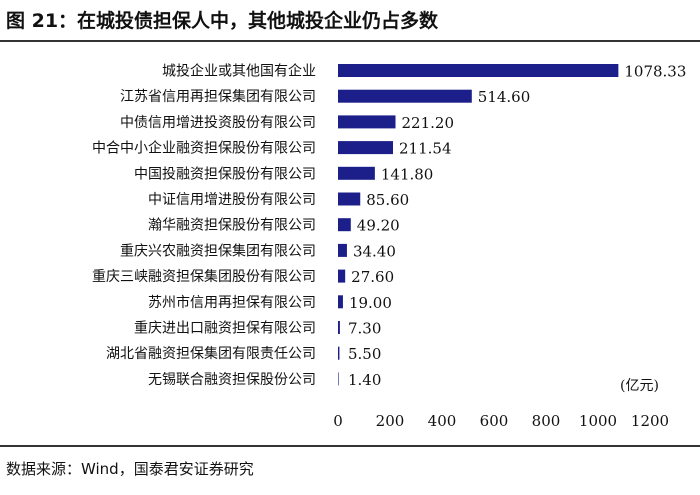 This screenshot has height=495, width=700. What do you see at coordinates (639, 386) in the screenshot?
I see `unit-label: (亿元)` at bounding box center [639, 386].